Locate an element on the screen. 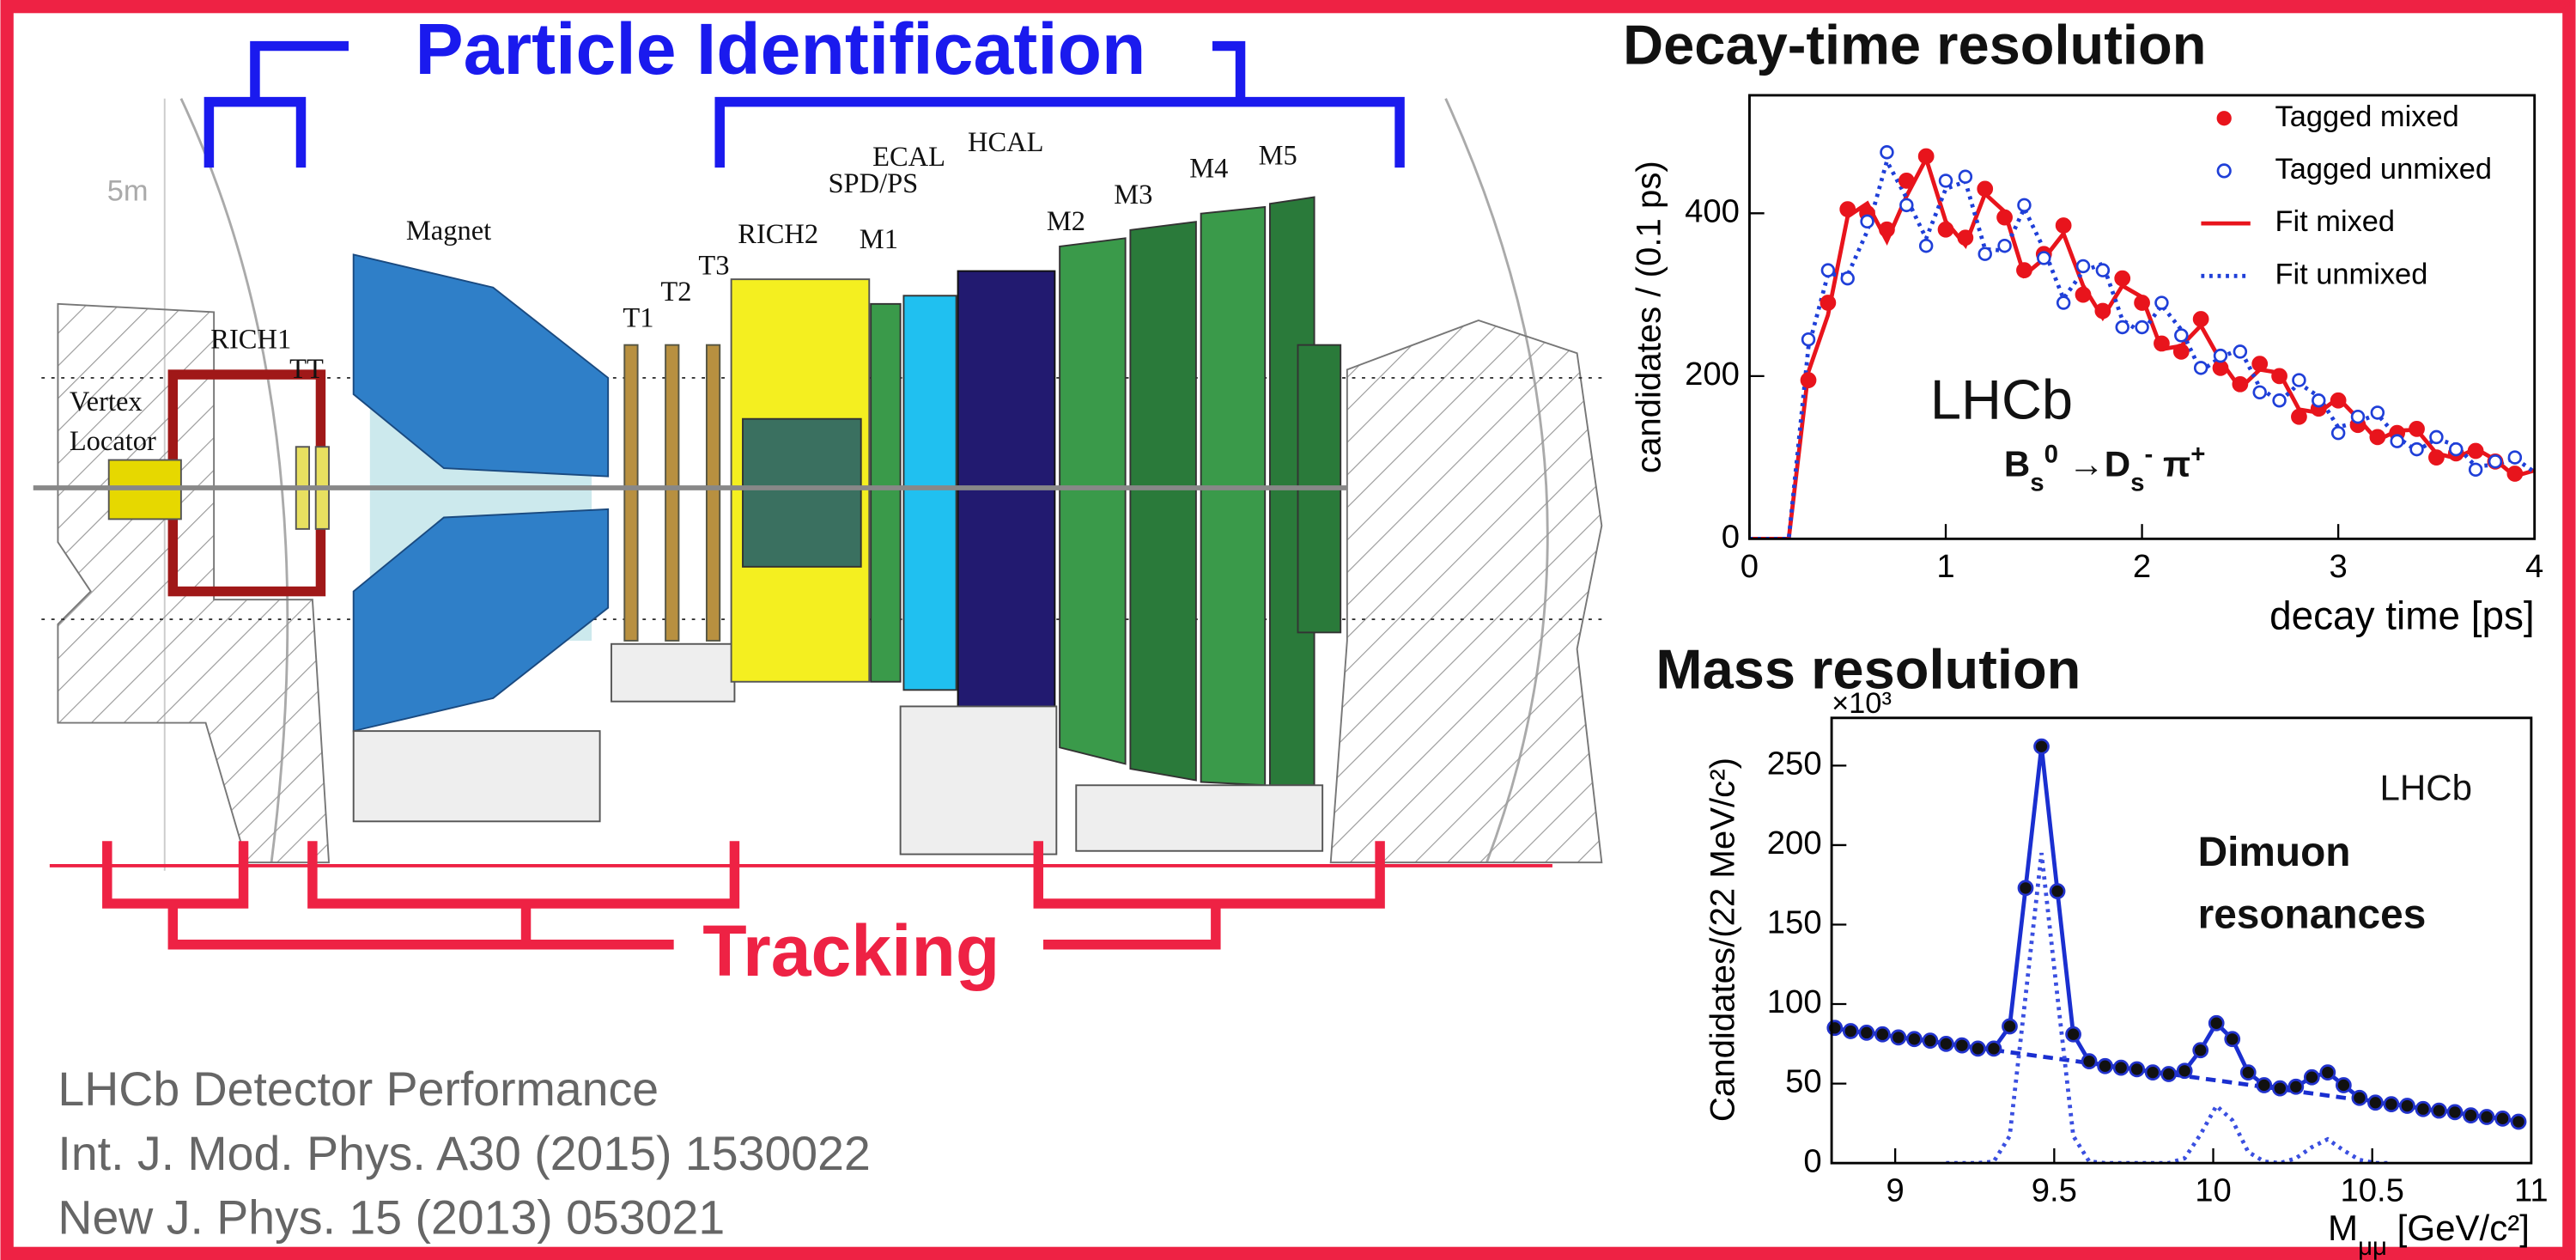 This screenshot has height=1260, width=2576. detector-label: Magnet is located at coordinates (448, 232).